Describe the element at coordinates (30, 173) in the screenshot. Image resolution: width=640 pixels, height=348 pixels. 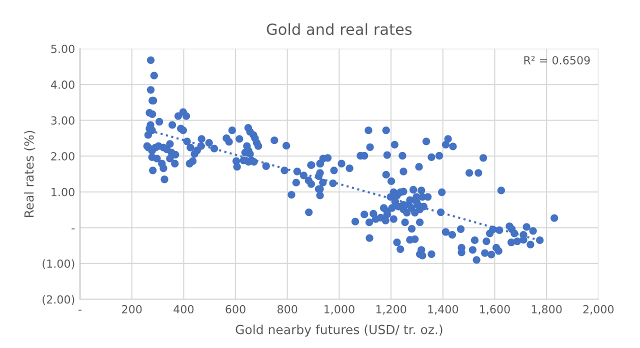
I see `y-axis-title: Real rates (%)` at that location.